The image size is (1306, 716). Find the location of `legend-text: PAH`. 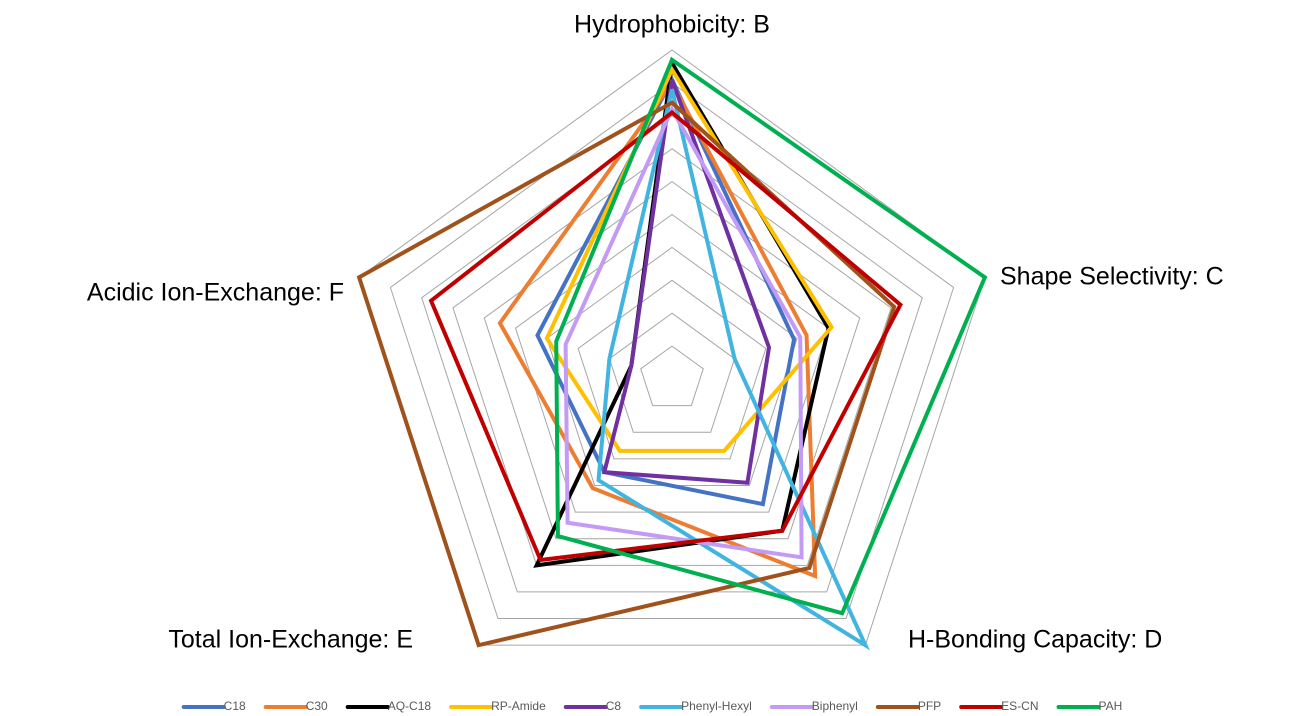

legend-text: PAH is located at coordinates (1111, 706).